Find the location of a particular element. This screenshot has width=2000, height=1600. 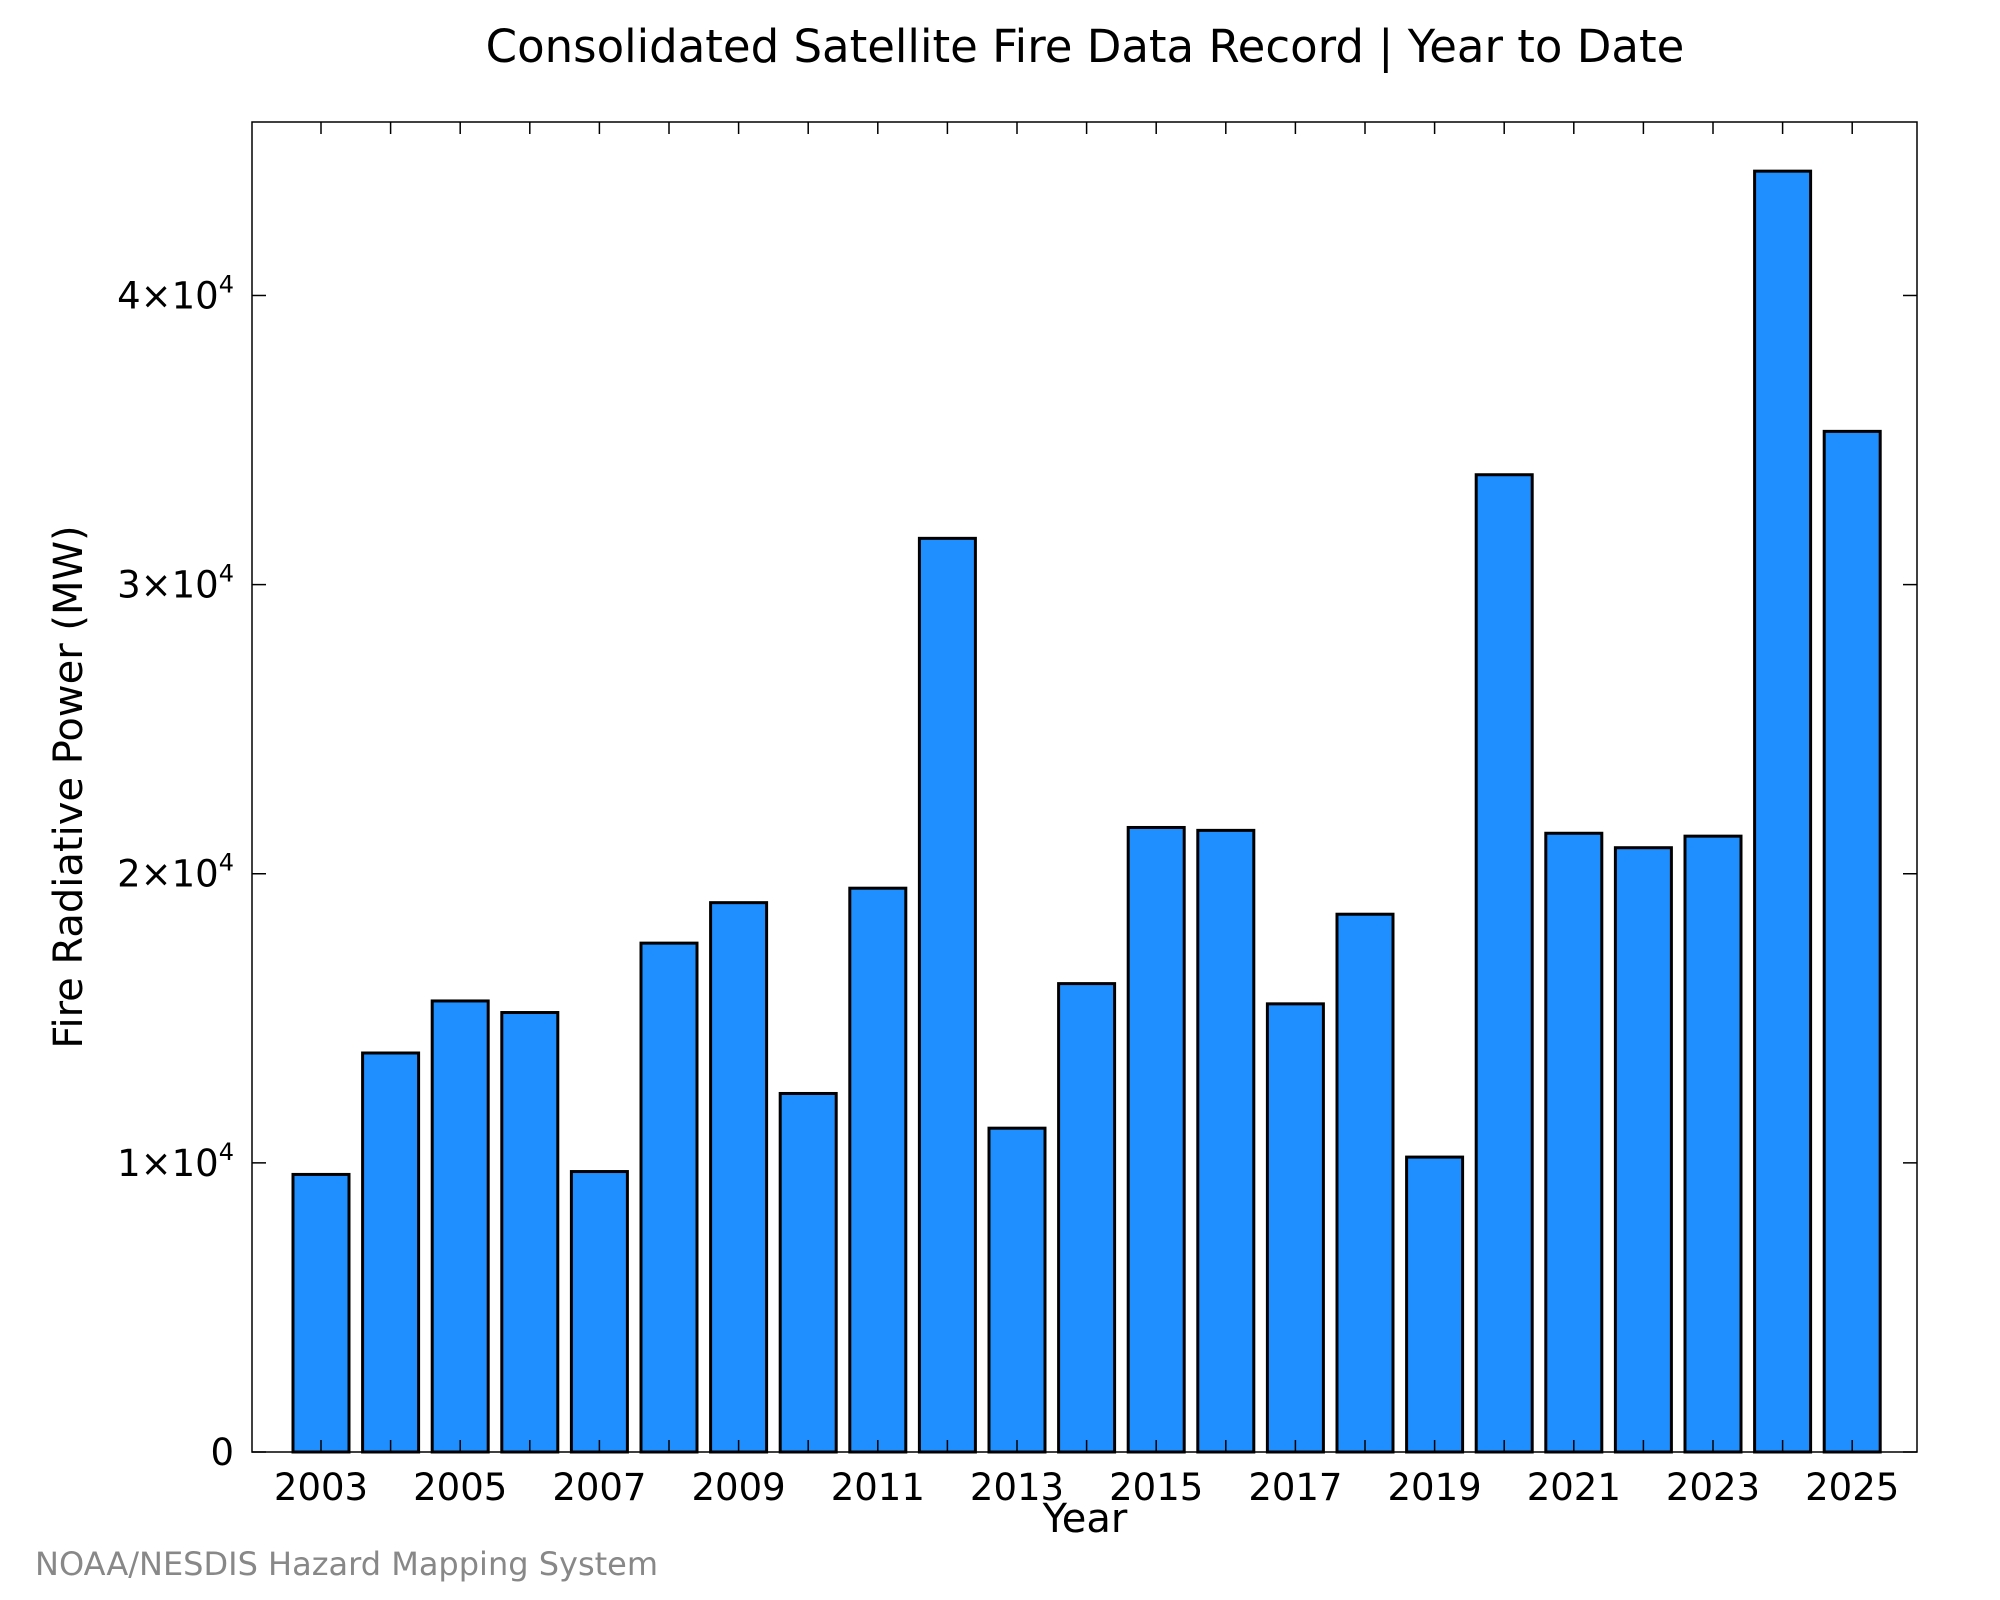

x-tick-label-2015: 2015 is located at coordinates (1156, 1487).